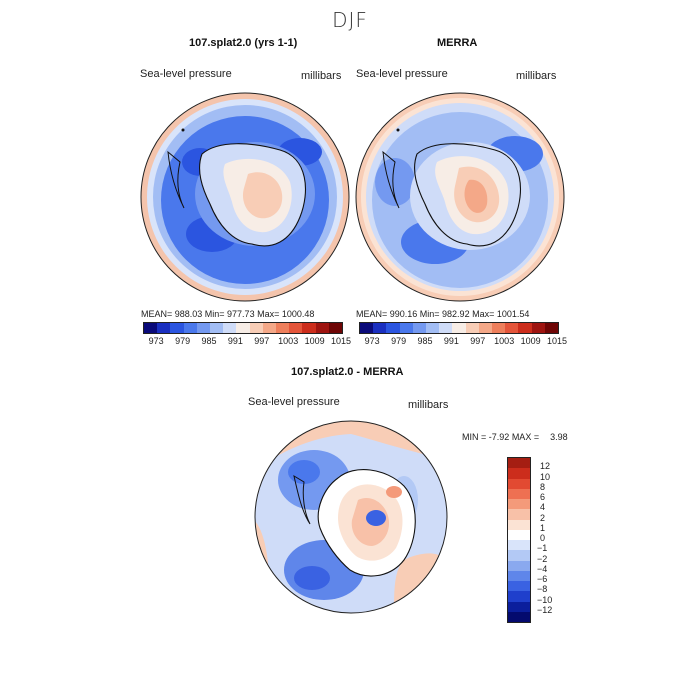 The width and height of the screenshot is (700, 700). Describe the element at coordinates (543, 527) in the screenshot. I see `diff-colorbar-tick-label: 1` at that location.